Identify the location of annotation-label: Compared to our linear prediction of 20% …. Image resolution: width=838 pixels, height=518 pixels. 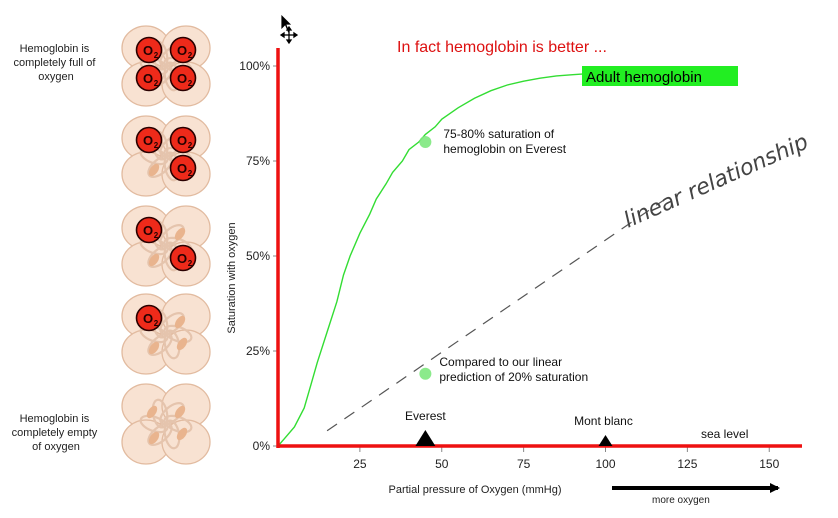
(513, 369).